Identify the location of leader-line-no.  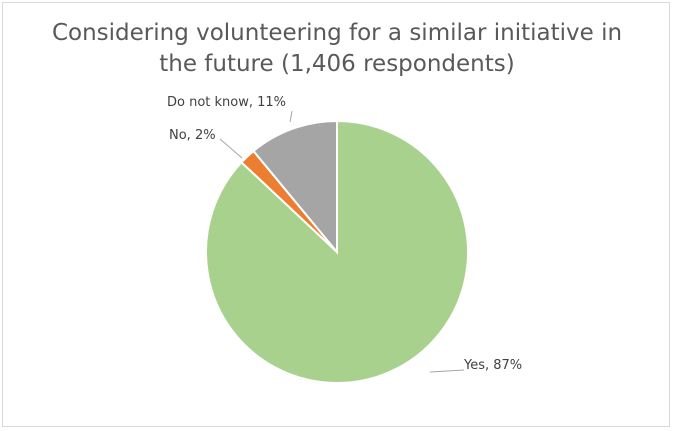
(231, 148).